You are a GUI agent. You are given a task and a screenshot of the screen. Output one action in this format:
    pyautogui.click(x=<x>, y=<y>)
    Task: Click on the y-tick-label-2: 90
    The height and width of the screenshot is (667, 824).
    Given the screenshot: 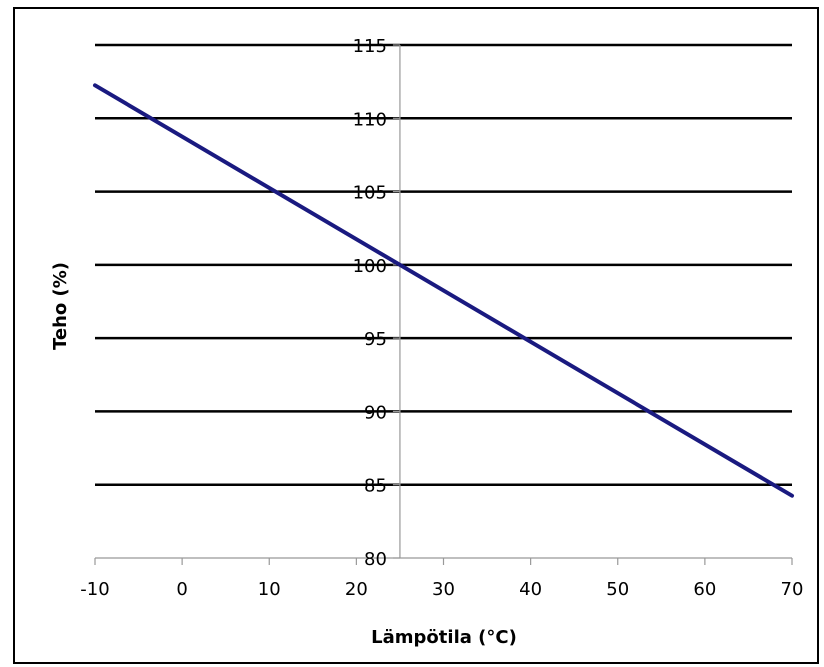 What is the action you would take?
    pyautogui.click(x=375, y=412)
    